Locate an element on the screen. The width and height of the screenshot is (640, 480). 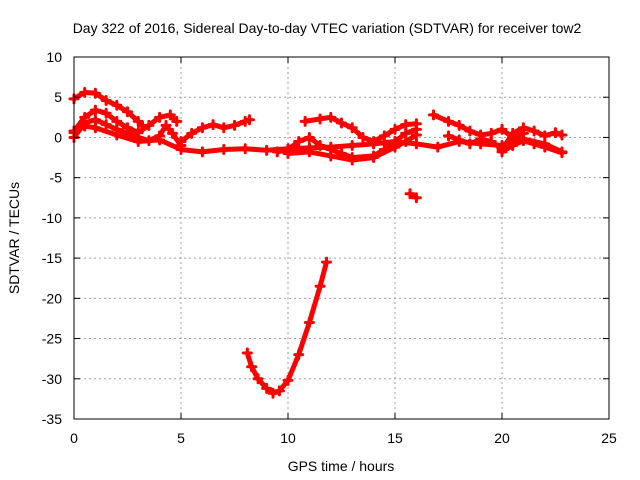
y-tick-label: -20 is located at coordinates (52, 298).